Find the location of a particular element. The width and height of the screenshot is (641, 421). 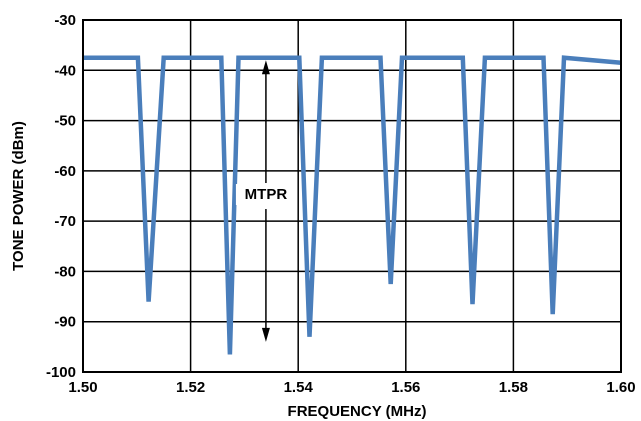

y-tick-label: -70 is located at coordinates (65, 221).